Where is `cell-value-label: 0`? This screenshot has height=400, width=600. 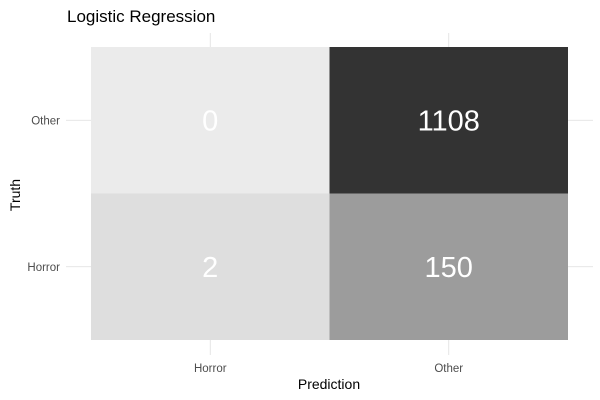 cell-value-label: 0 is located at coordinates (210, 121).